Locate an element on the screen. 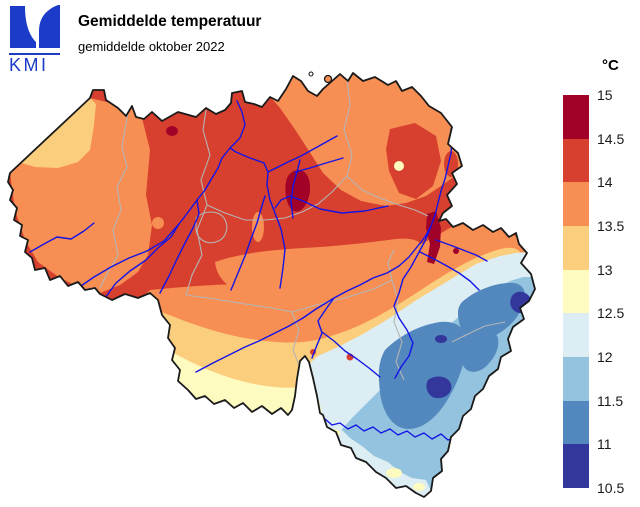  fill-south-border-strip is located at coordinates (377, 456).